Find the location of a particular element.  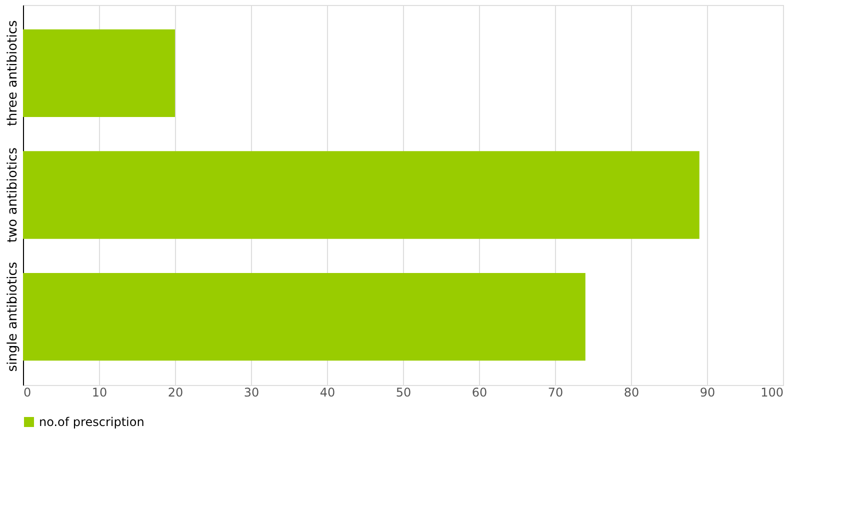

y-tick-label: two antibiotics is located at coordinates (13, 195).